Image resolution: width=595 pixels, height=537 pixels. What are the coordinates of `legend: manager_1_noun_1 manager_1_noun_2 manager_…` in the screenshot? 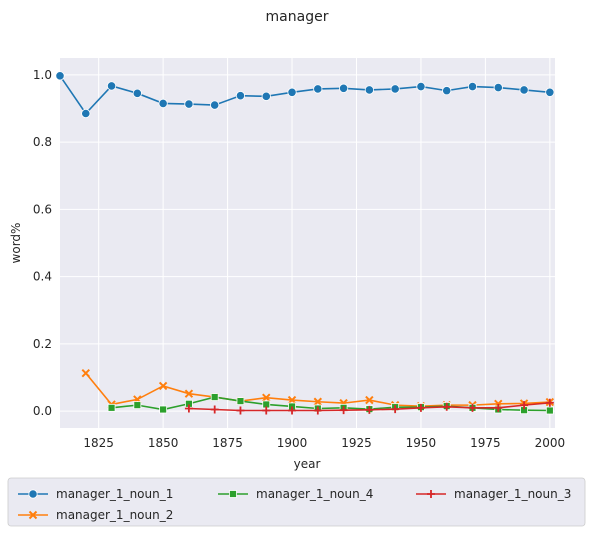 It's located at (296, 502).